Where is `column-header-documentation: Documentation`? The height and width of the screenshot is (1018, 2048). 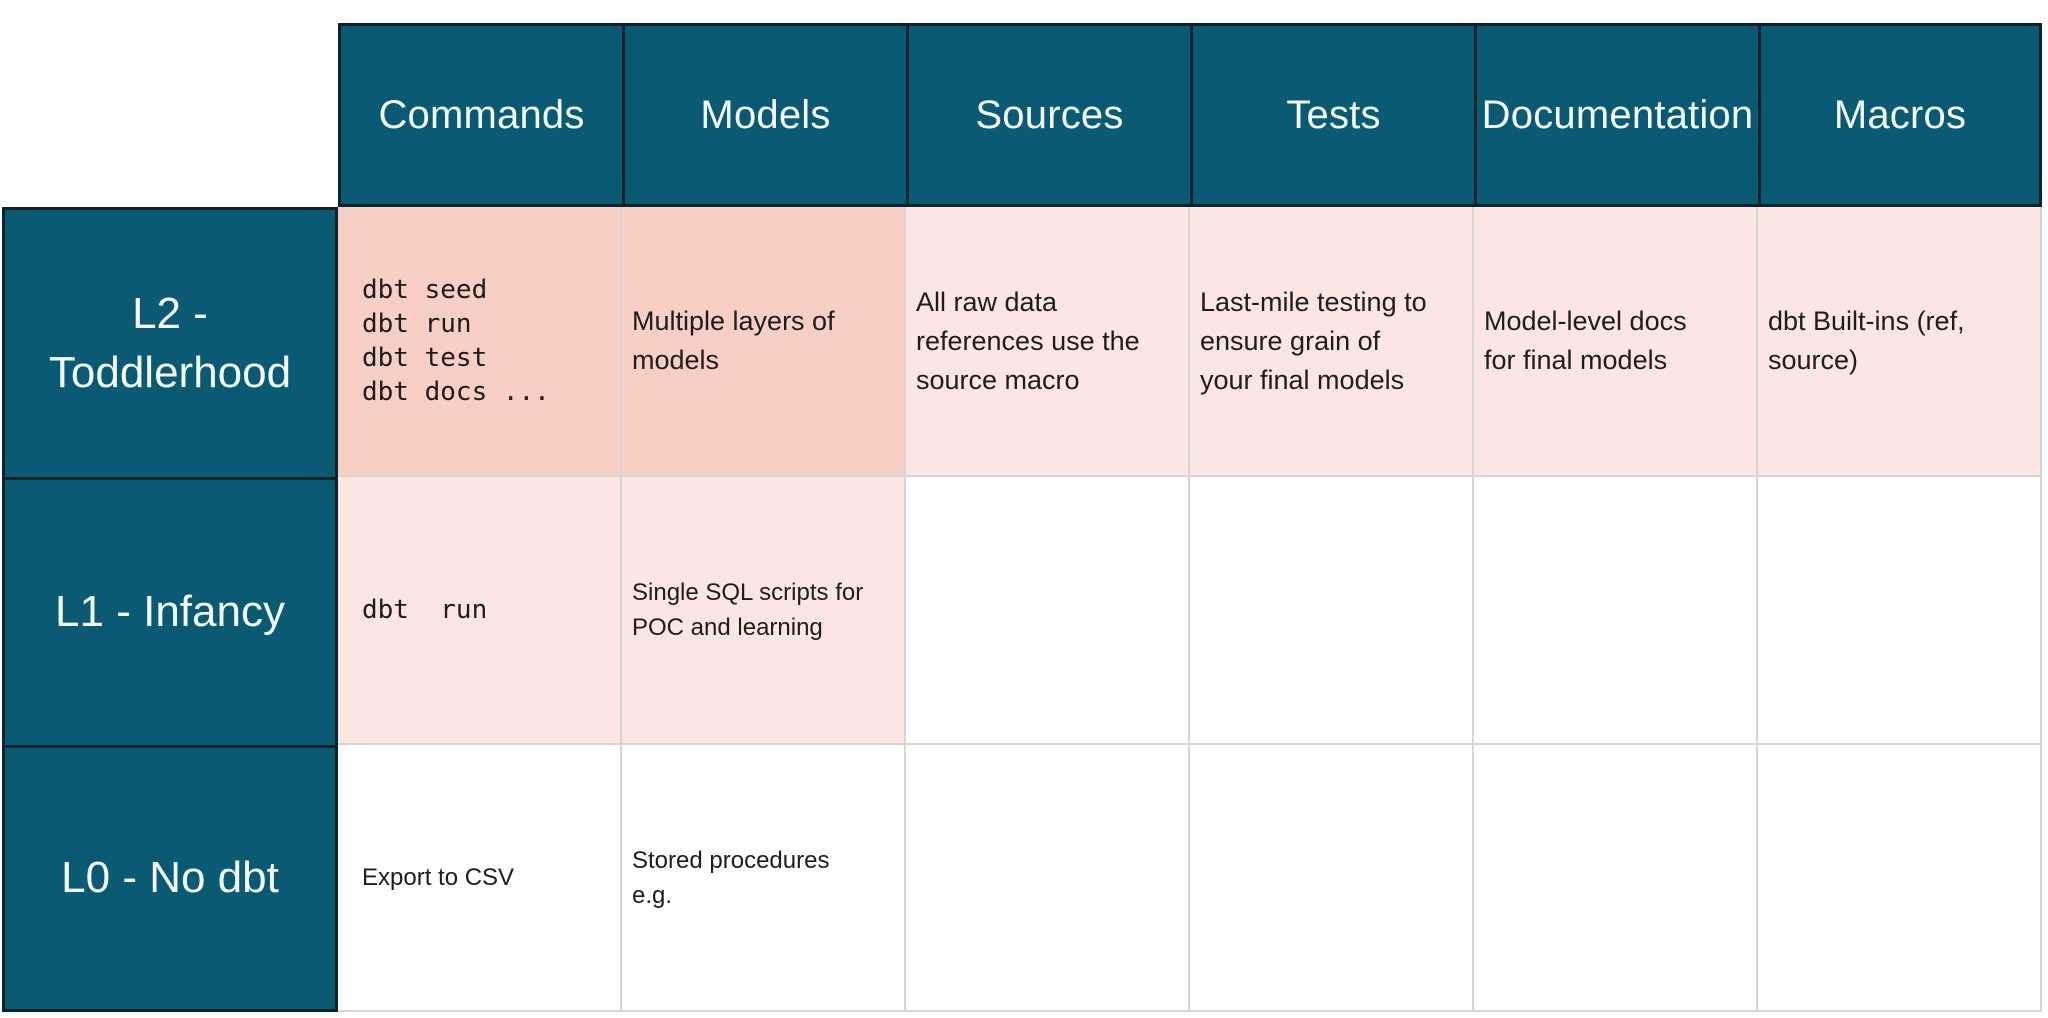
column-header-documentation: Documentation is located at coordinates (1616, 115).